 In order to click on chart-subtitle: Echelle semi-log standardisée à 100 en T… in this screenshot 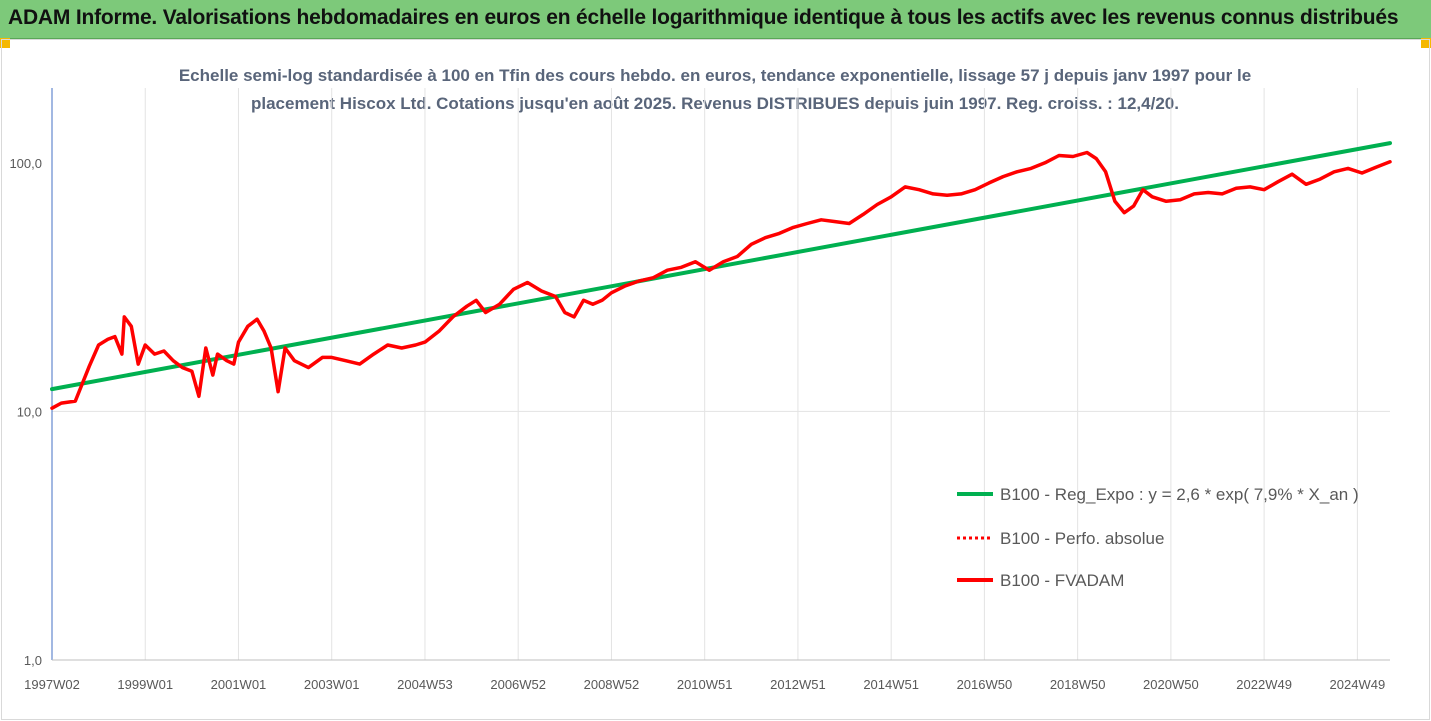, I will do `click(715, 90)`.